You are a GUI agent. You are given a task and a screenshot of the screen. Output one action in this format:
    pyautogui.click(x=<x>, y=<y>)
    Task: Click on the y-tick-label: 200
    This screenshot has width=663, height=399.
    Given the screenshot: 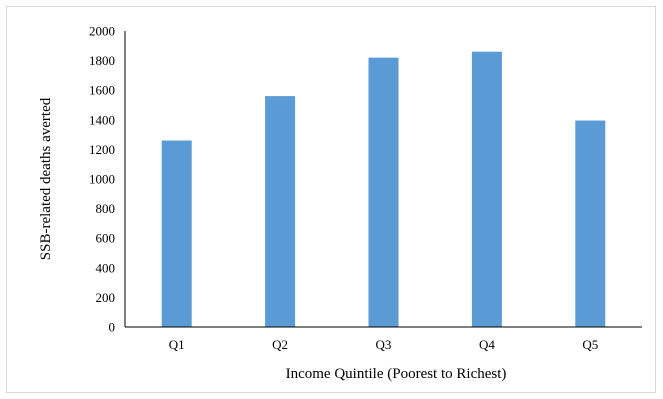 What is the action you would take?
    pyautogui.click(x=106, y=297)
    